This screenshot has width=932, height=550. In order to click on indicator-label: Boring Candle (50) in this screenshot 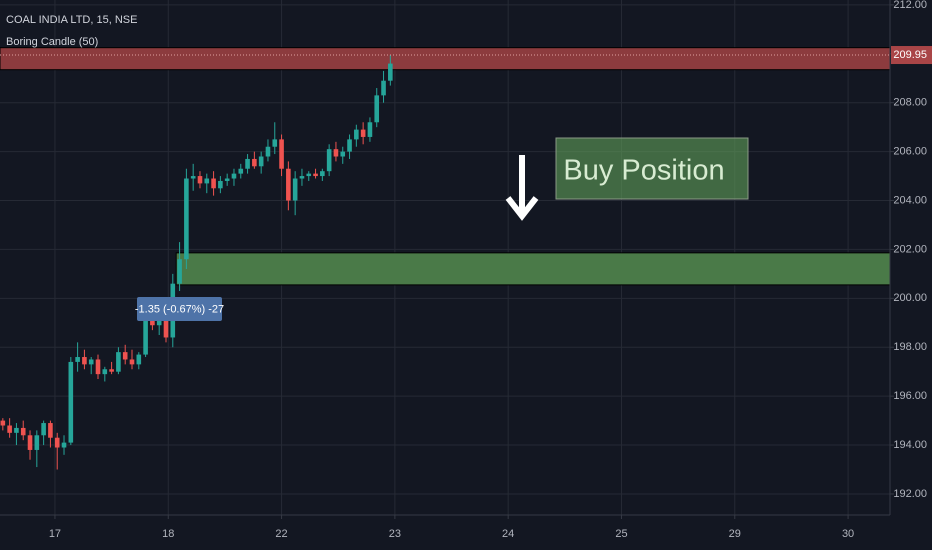, I will do `click(52, 42)`.